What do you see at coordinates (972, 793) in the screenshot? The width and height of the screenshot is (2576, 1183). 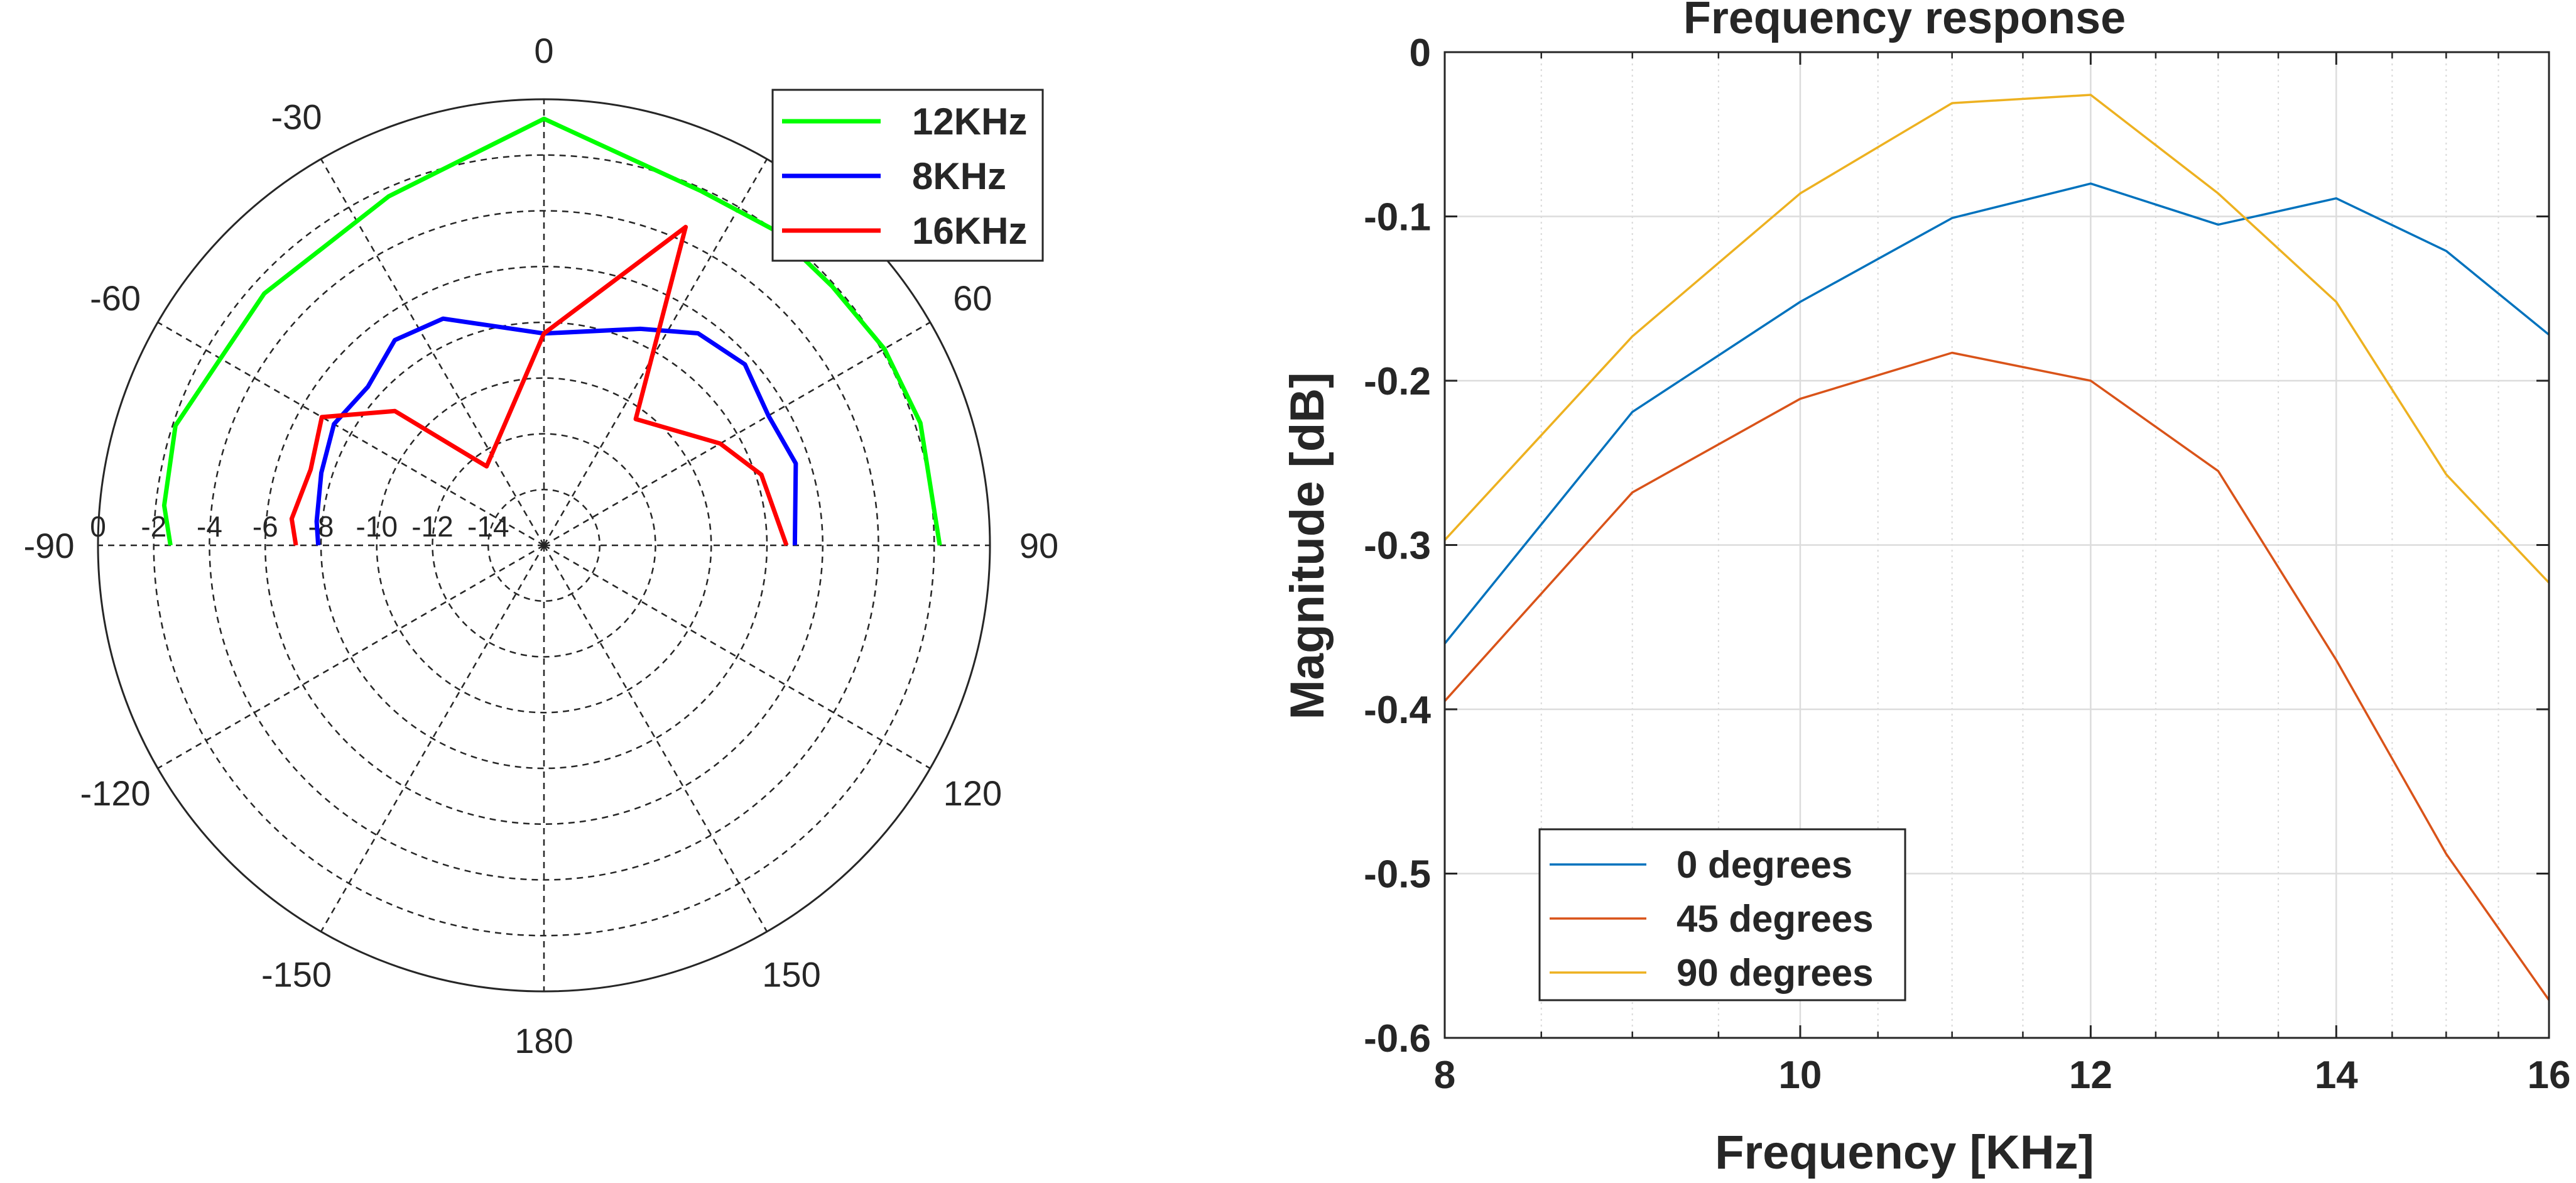 I see `polar-angle-tick-label: 120` at bounding box center [972, 793].